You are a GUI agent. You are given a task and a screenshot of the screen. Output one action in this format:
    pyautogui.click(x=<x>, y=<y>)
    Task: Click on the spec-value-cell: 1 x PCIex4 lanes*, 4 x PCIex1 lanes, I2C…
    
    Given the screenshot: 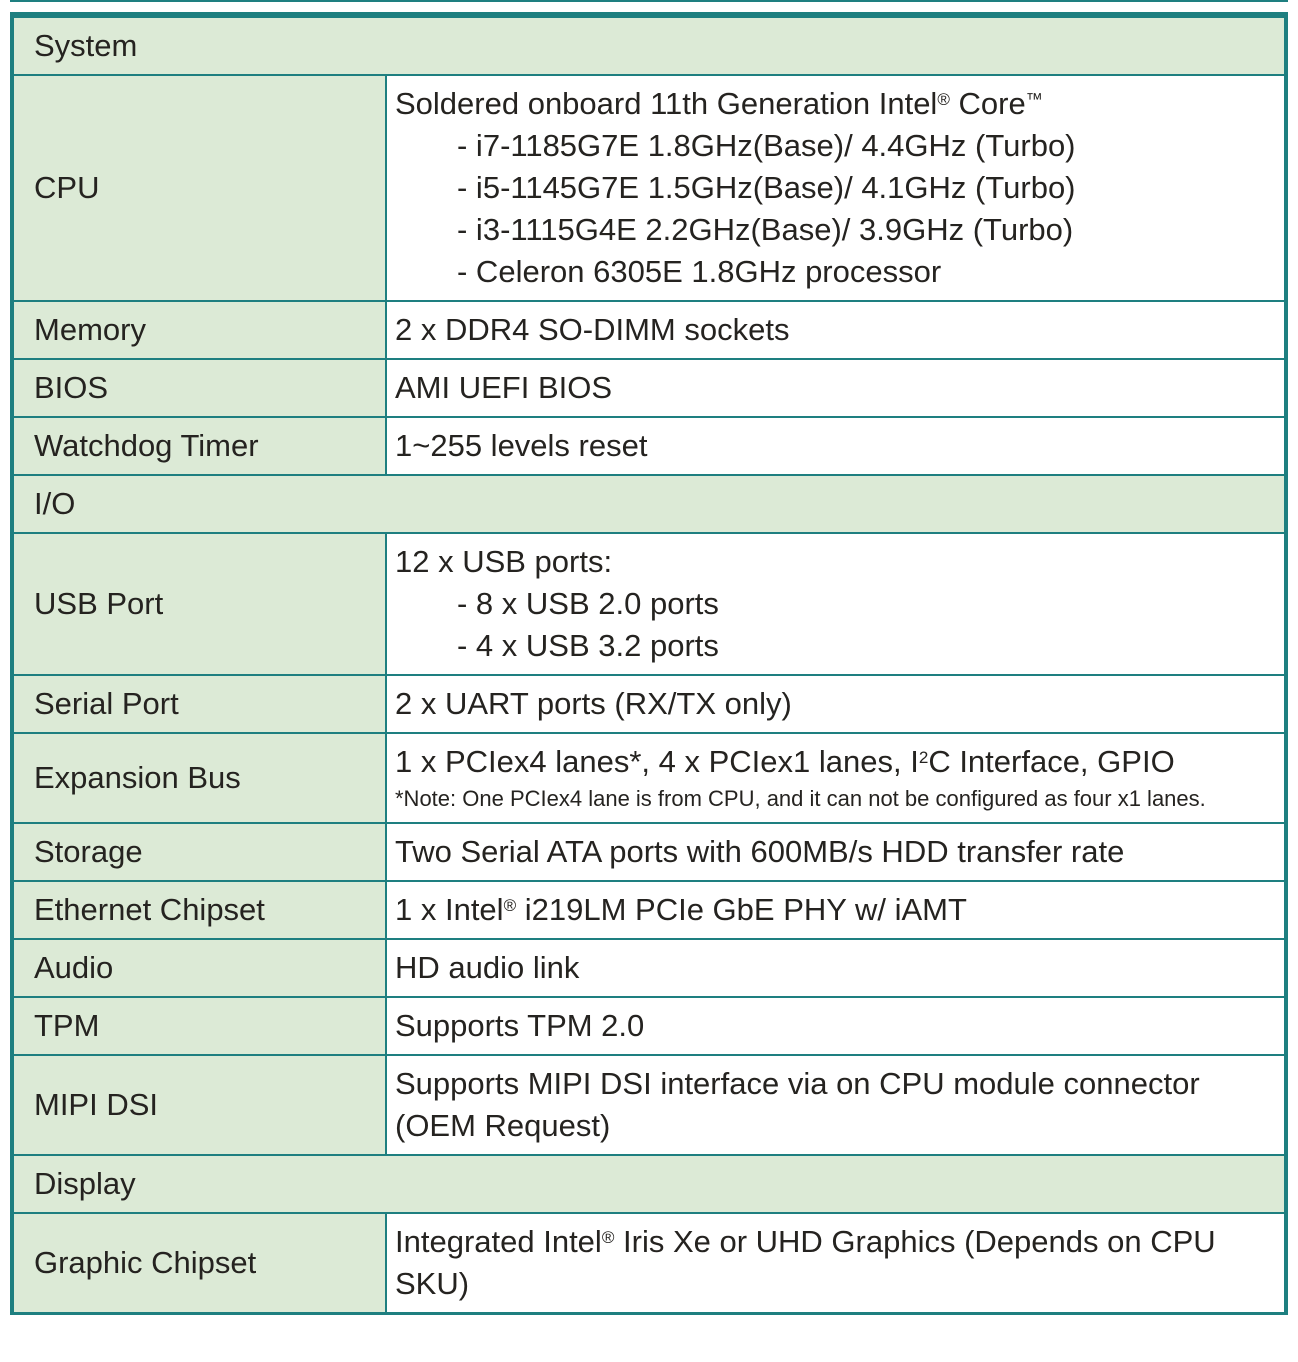 What is the action you would take?
    pyautogui.click(x=835, y=778)
    